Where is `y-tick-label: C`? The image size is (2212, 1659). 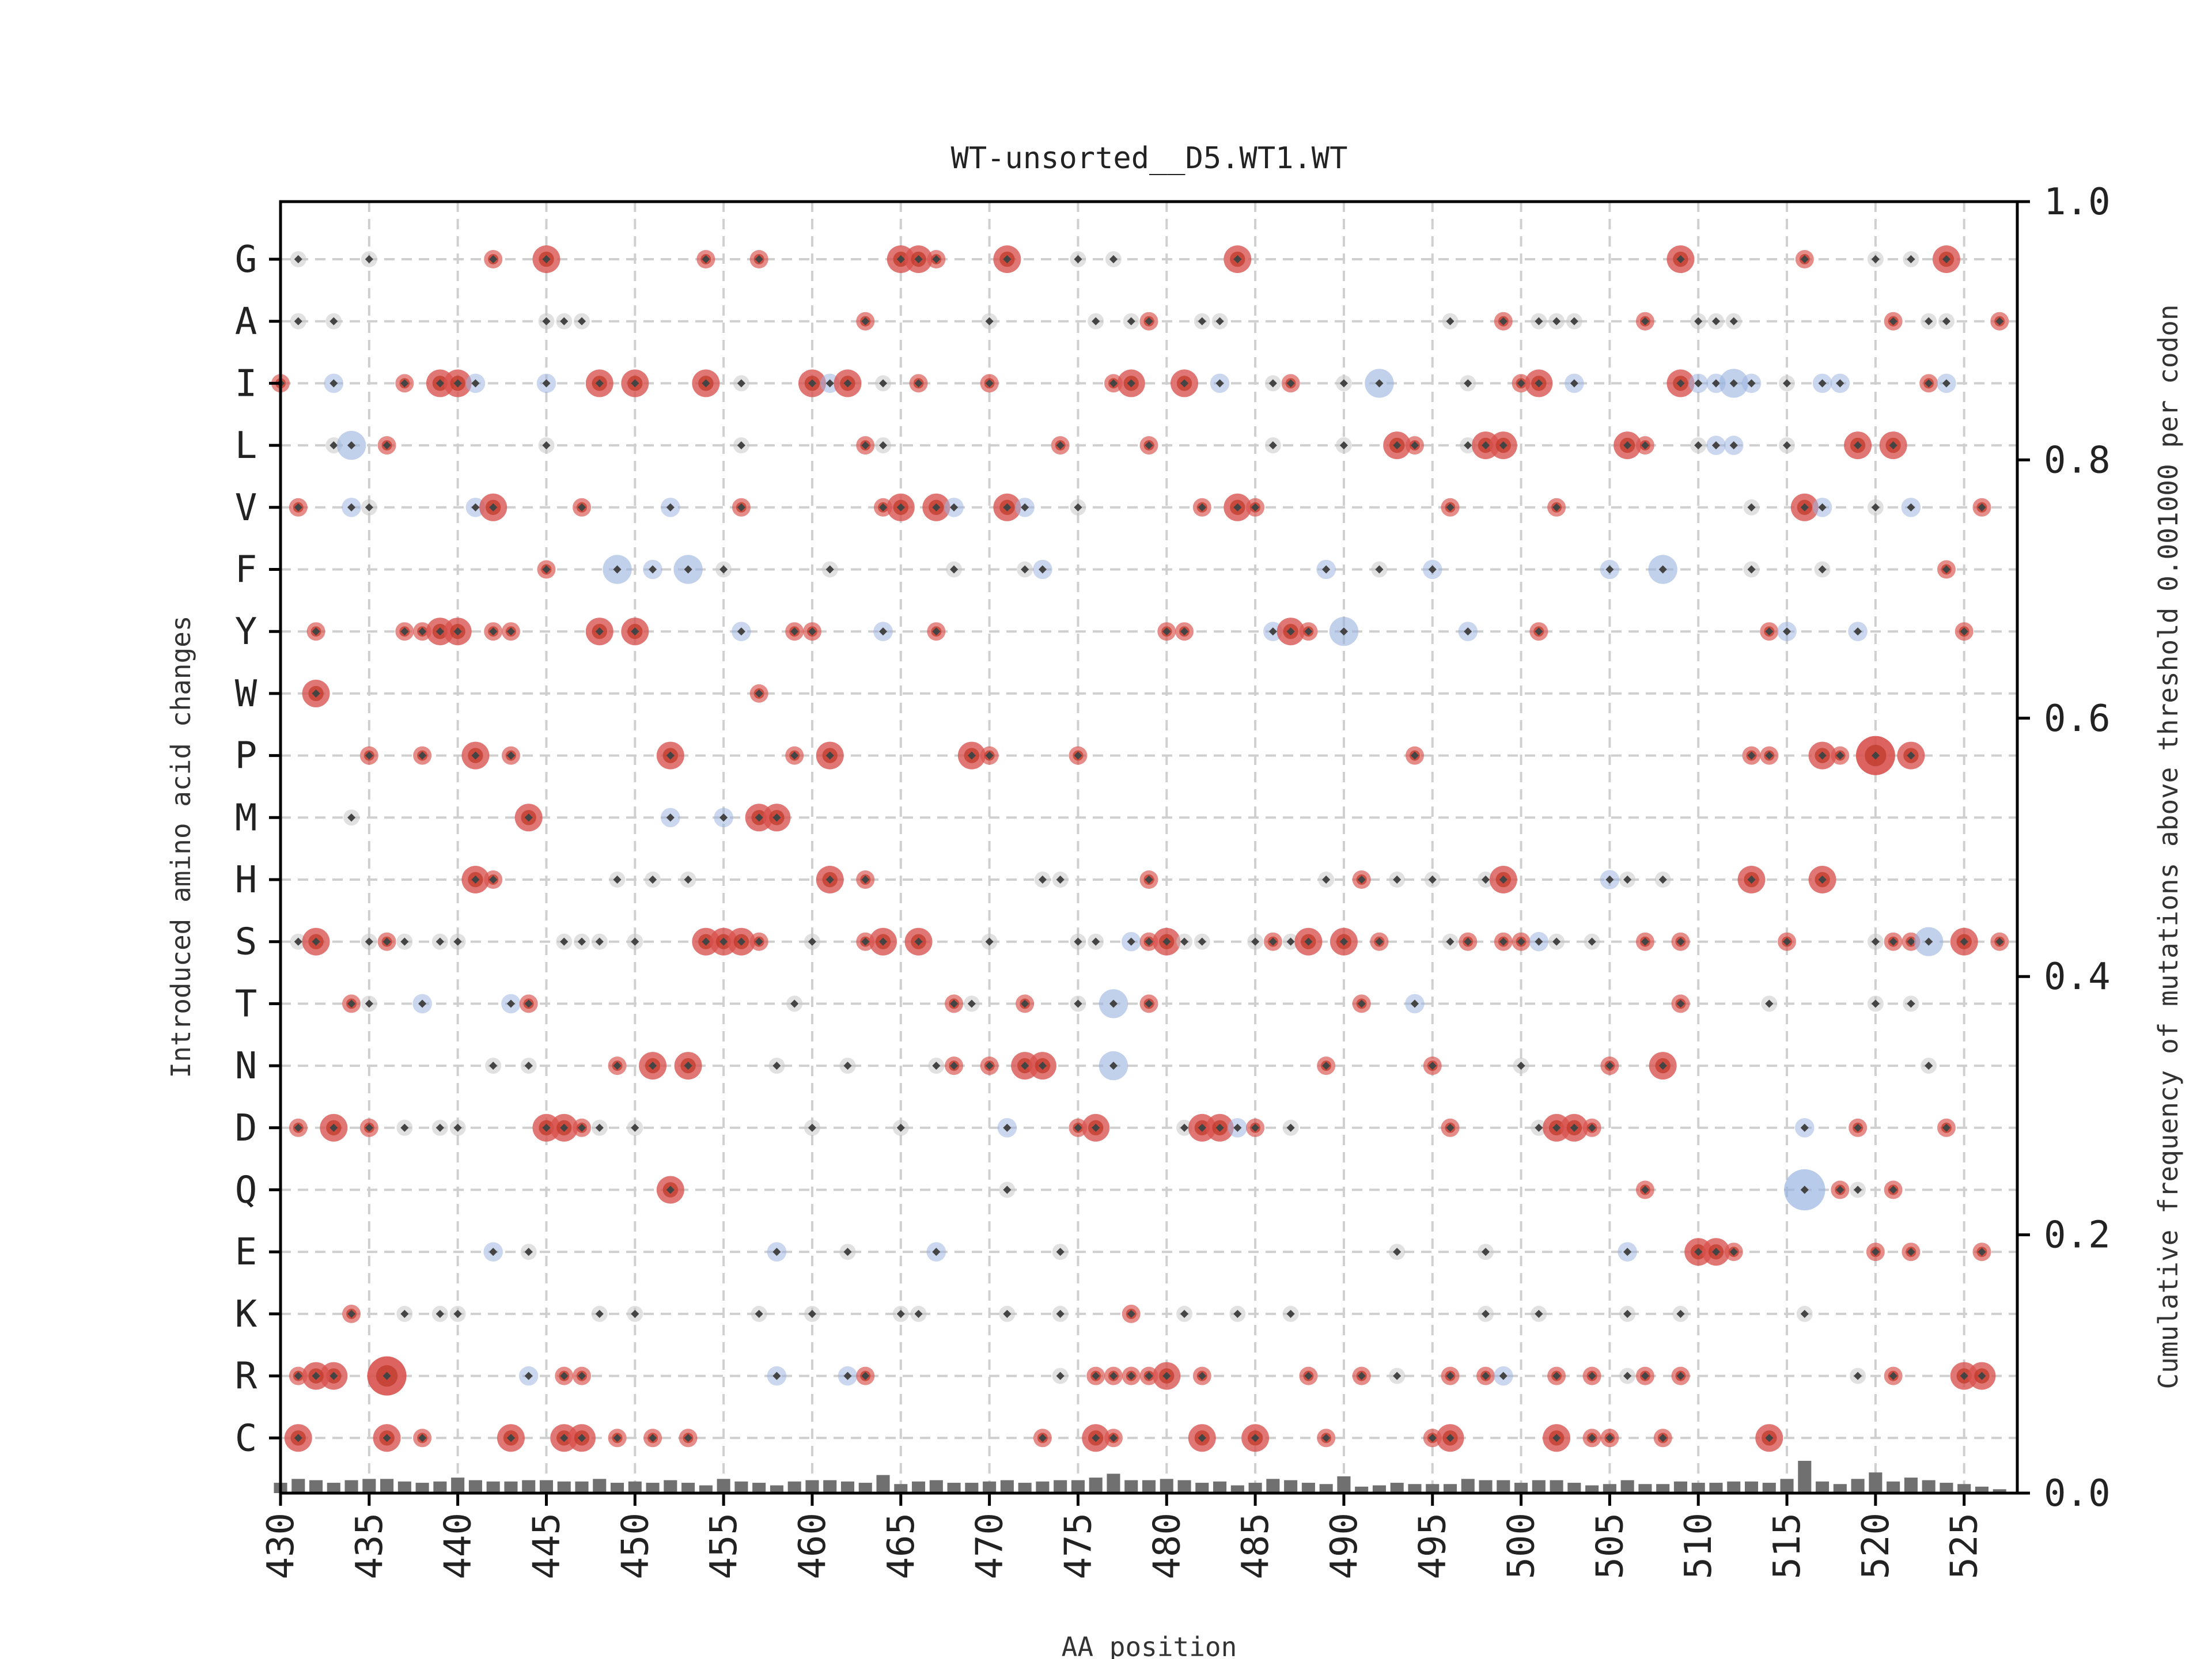
y-tick-label: C is located at coordinates (246, 1438).